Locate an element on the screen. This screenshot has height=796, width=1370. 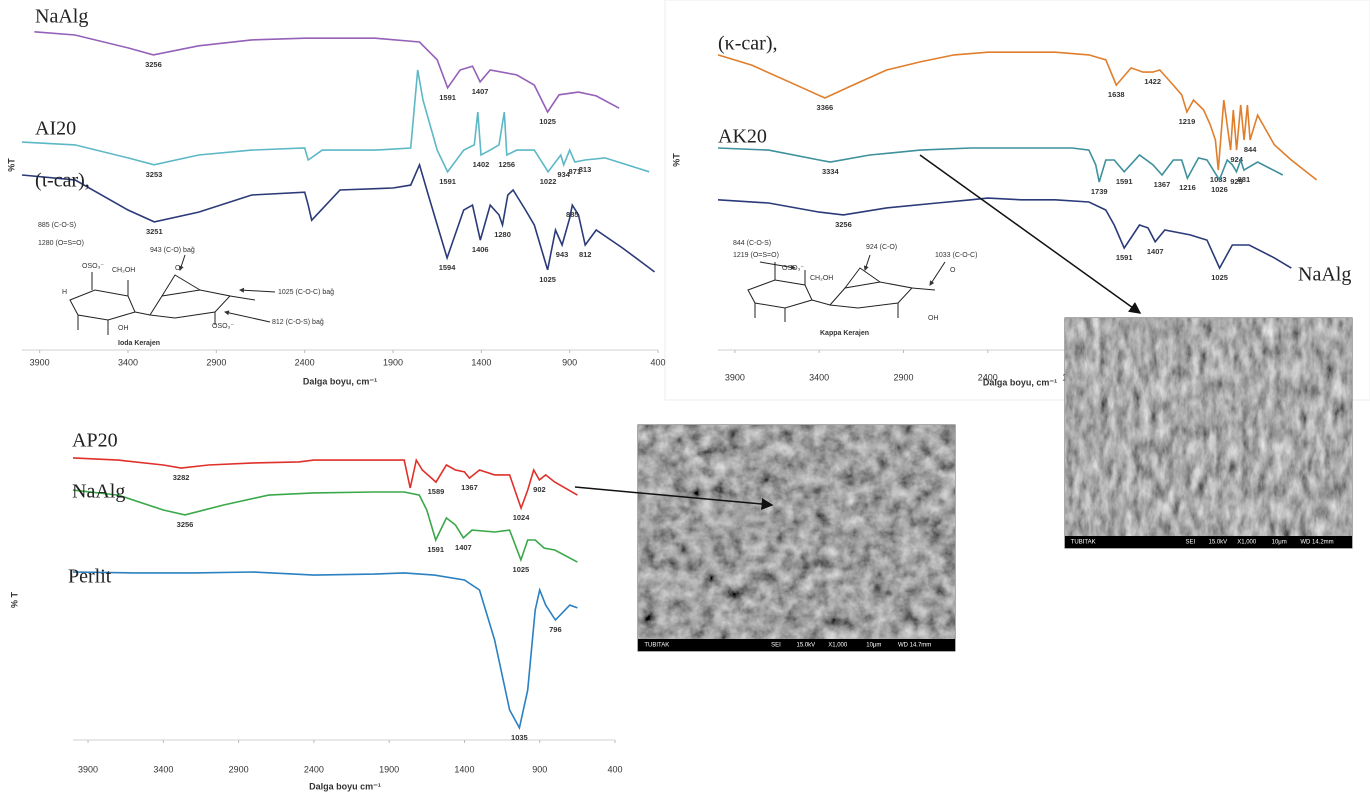
peak-label: 1739 is located at coordinates (1099, 191).